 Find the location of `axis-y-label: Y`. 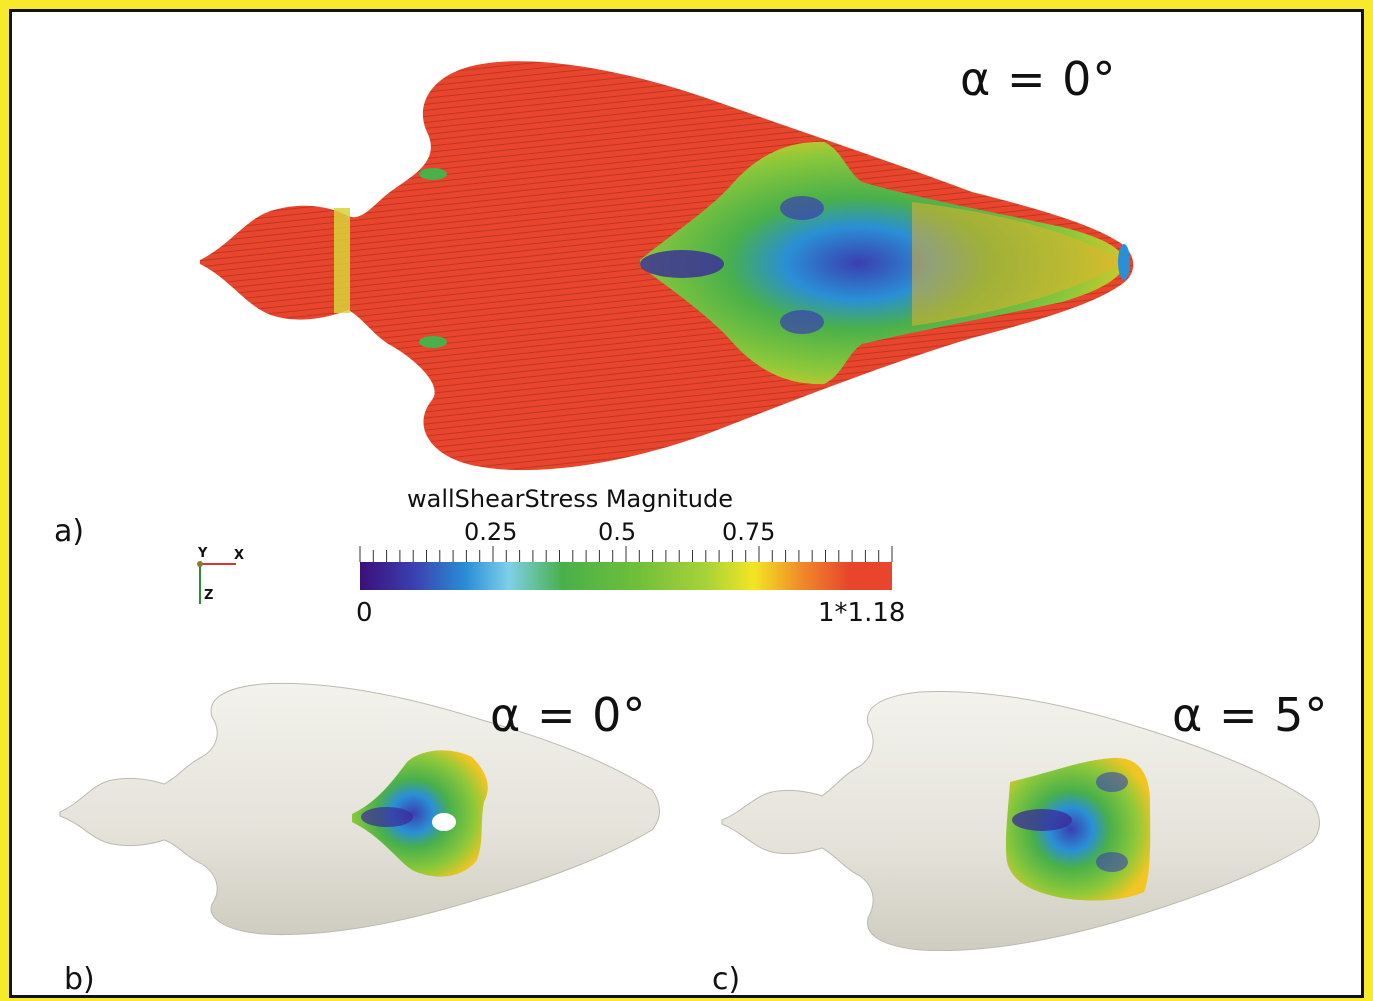

axis-y-label: Y is located at coordinates (203, 553).